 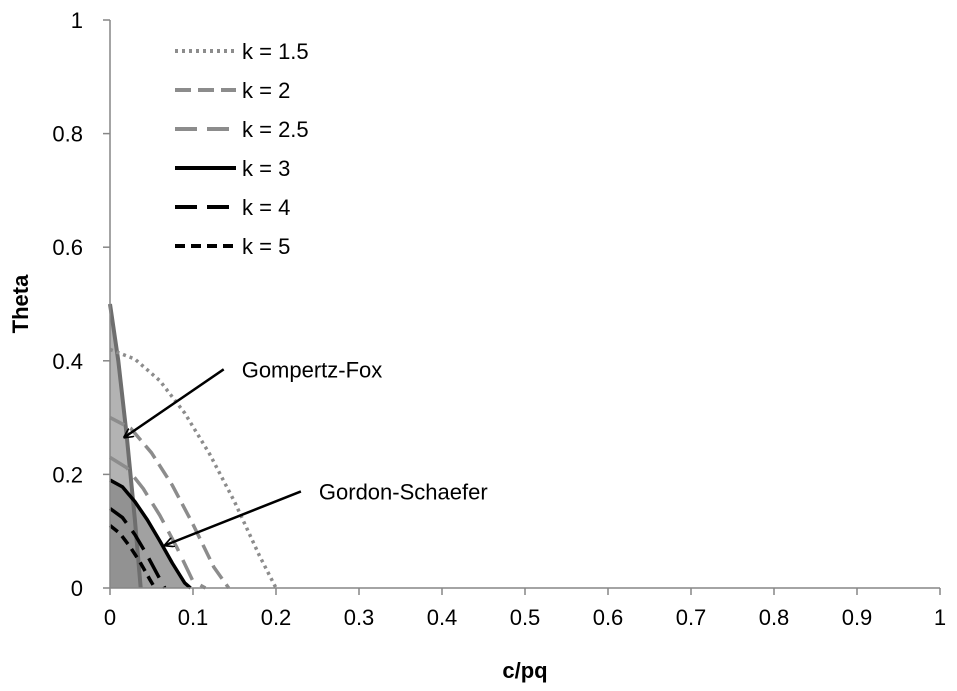 I want to click on y-tick-label: 0.4, so click(x=67, y=361).